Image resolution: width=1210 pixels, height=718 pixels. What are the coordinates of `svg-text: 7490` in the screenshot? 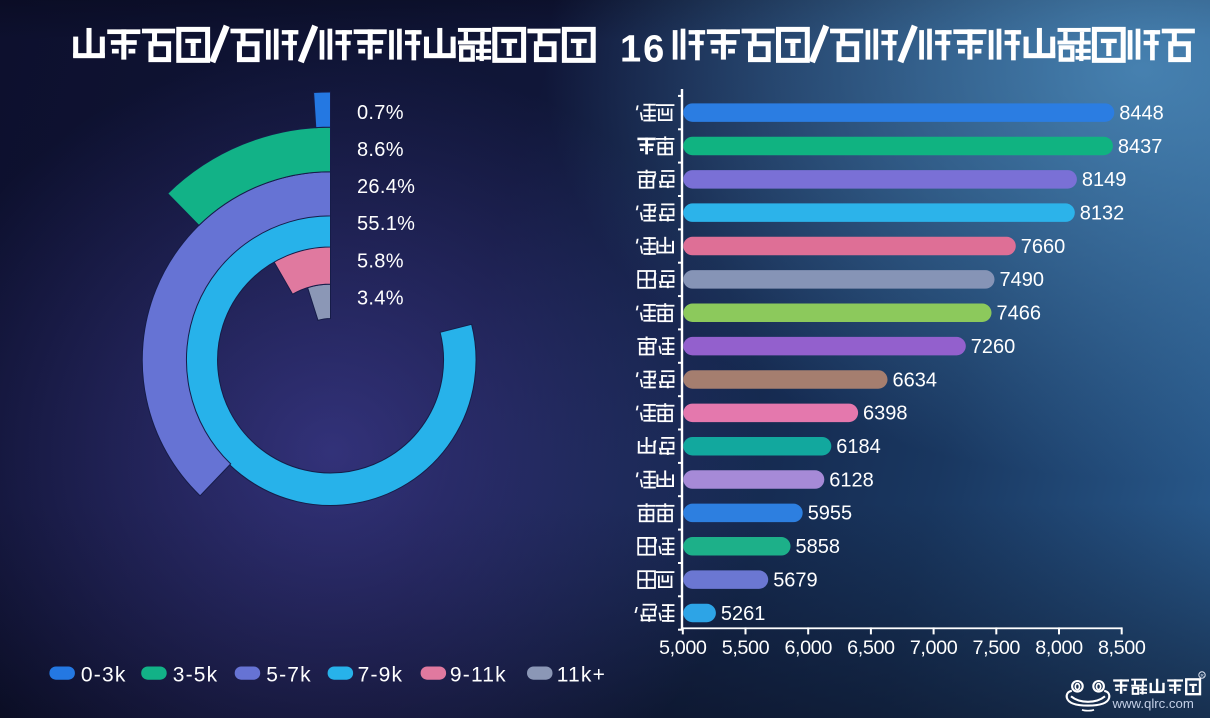 It's located at (1022, 280).